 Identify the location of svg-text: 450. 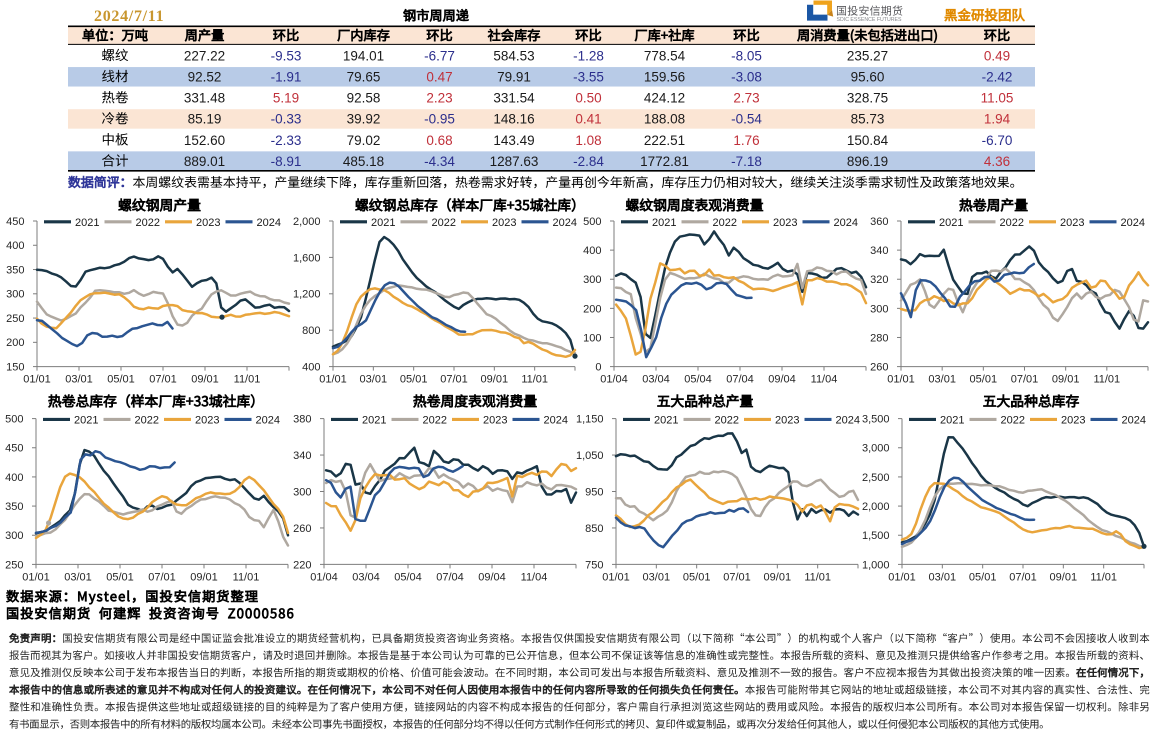
(14, 449).